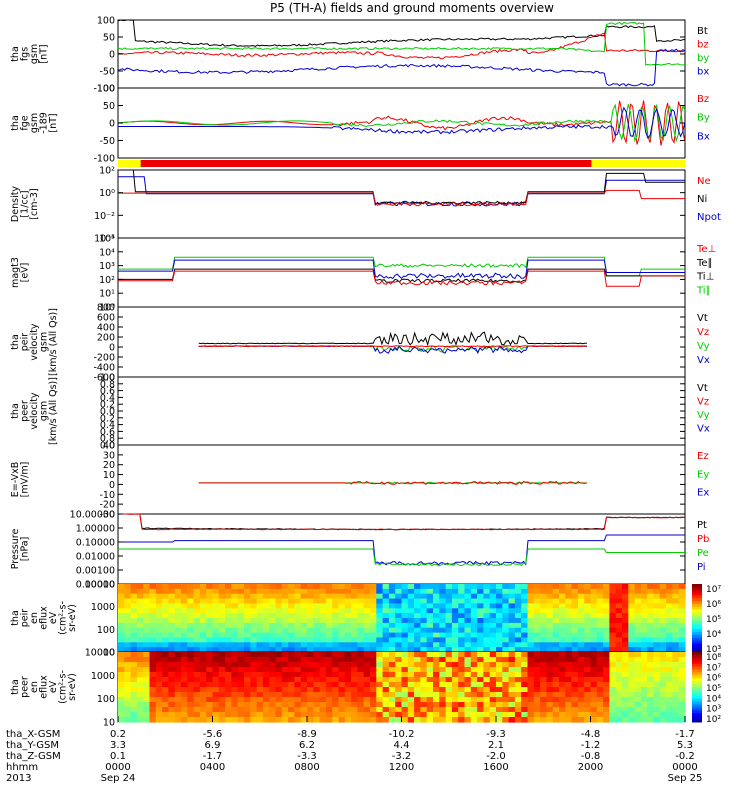 The image size is (750, 800). What do you see at coordinates (15, 204) in the screenshot?
I see `y-axis-label: Density` at bounding box center [15, 204].